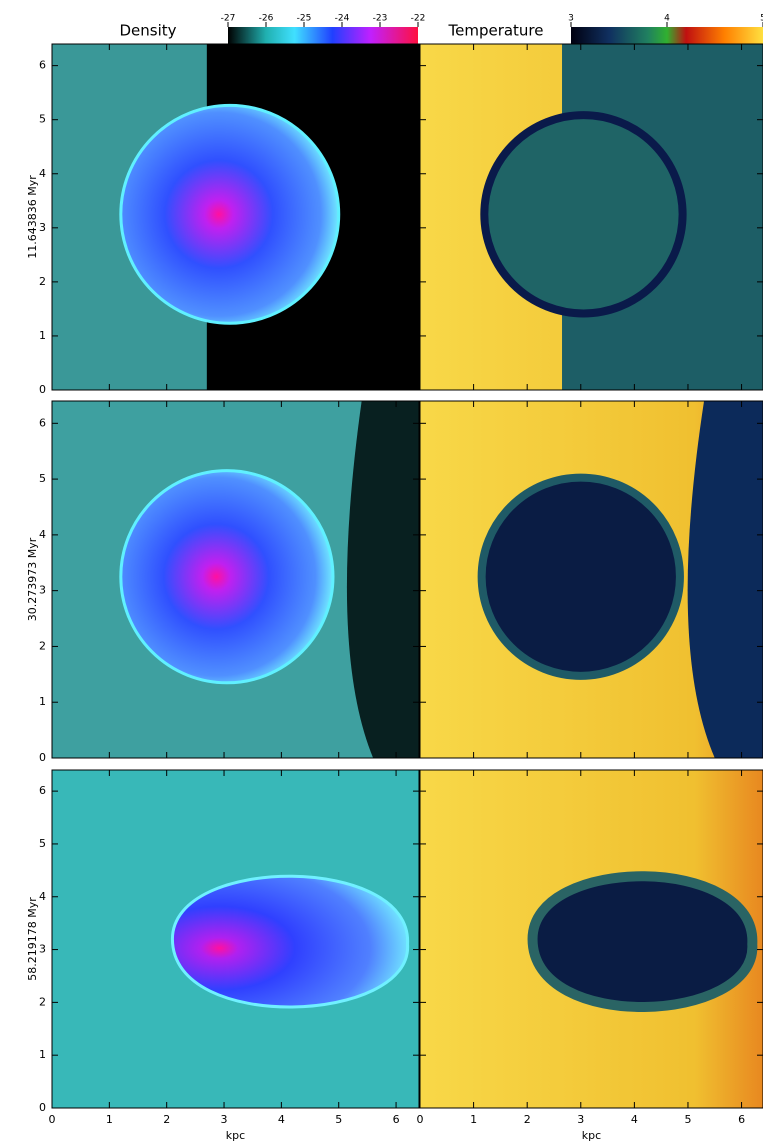  What do you see at coordinates (495, 31) in the screenshot?
I see `colorbar-title: Temperature` at bounding box center [495, 31].